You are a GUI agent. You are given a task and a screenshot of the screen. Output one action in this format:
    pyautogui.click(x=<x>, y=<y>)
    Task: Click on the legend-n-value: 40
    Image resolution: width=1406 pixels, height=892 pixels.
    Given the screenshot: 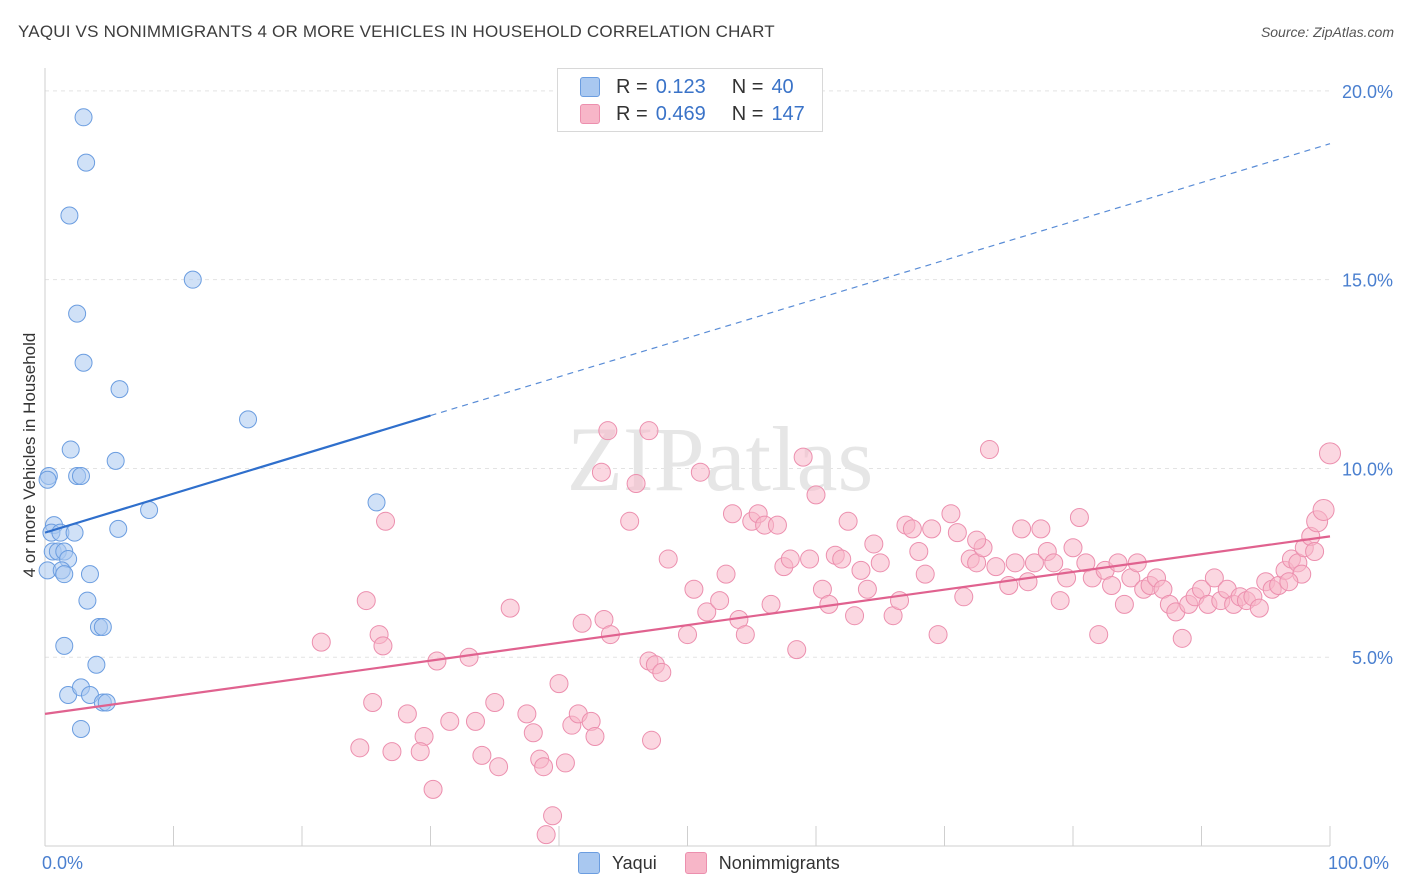 What is the action you would take?
    pyautogui.click(x=782, y=86)
    